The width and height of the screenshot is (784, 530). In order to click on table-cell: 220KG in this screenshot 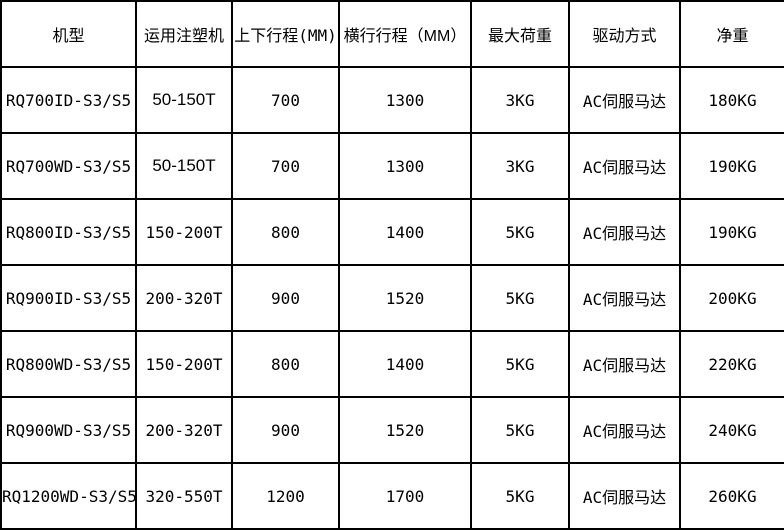, I will do `click(731, 364)`.